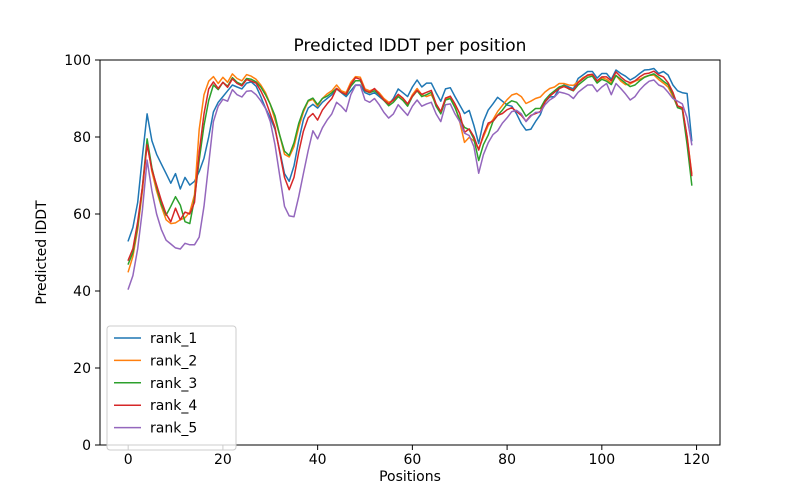 The width and height of the screenshot is (800, 500). I want to click on legend-frame, so click(171, 388).